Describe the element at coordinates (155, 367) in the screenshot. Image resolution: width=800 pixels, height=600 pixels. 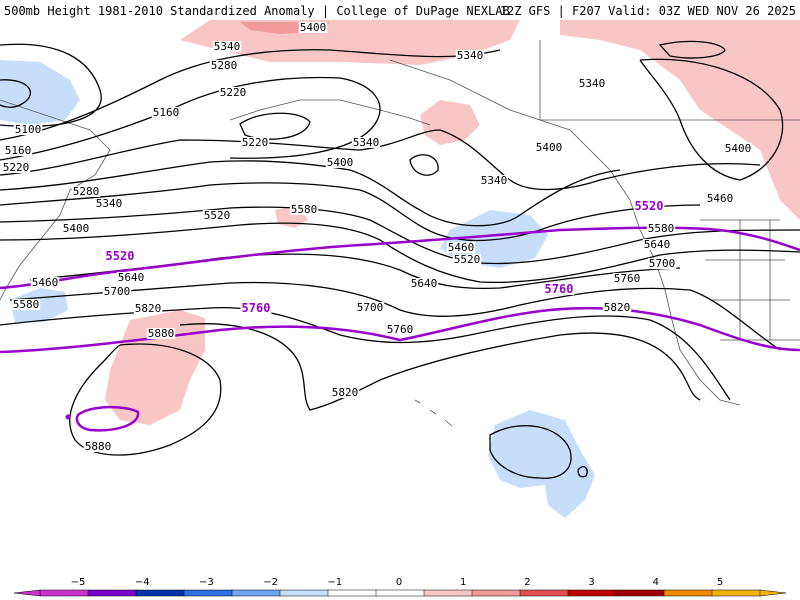
I see `positive-anomaly-area` at that location.